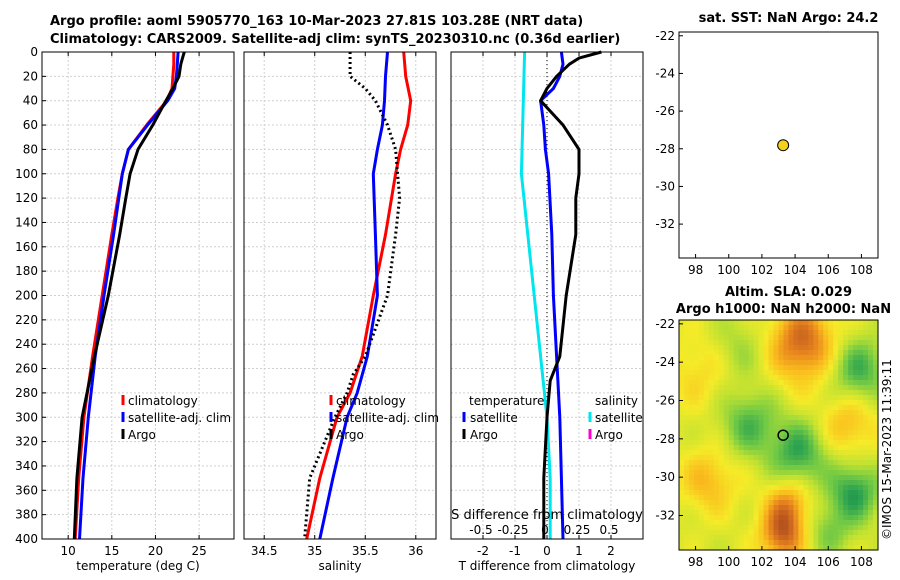 Image resolution: width=900 pixels, height=580 pixels. What do you see at coordinates (789, 18) in the screenshot?
I see `sst-map-title: sat. SST: NaN Argo: 24.2` at bounding box center [789, 18].